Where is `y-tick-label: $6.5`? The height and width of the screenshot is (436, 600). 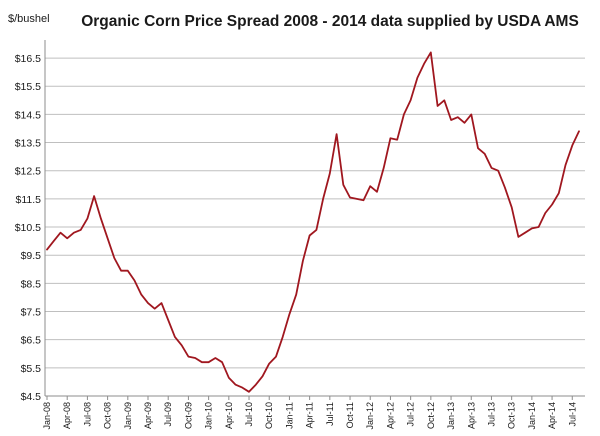 y-tick-label: $6.5 is located at coordinates (31, 341).